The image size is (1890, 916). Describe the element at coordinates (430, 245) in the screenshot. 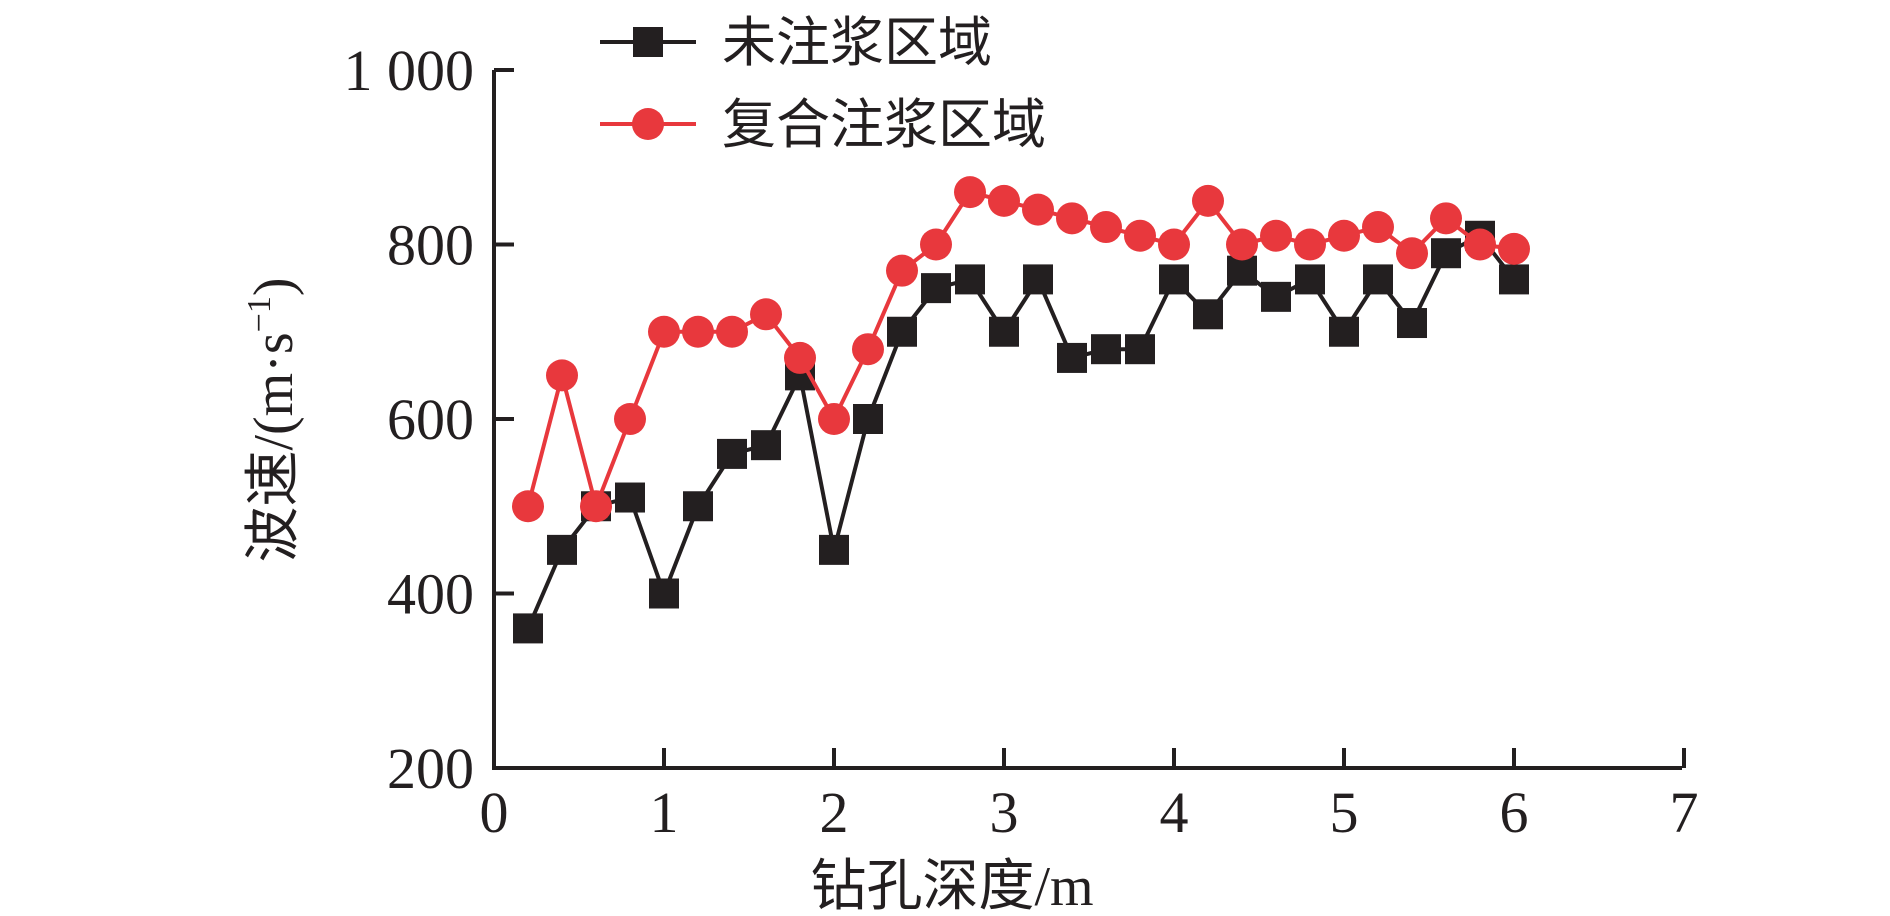

I see `y-tick-label: 800` at that location.